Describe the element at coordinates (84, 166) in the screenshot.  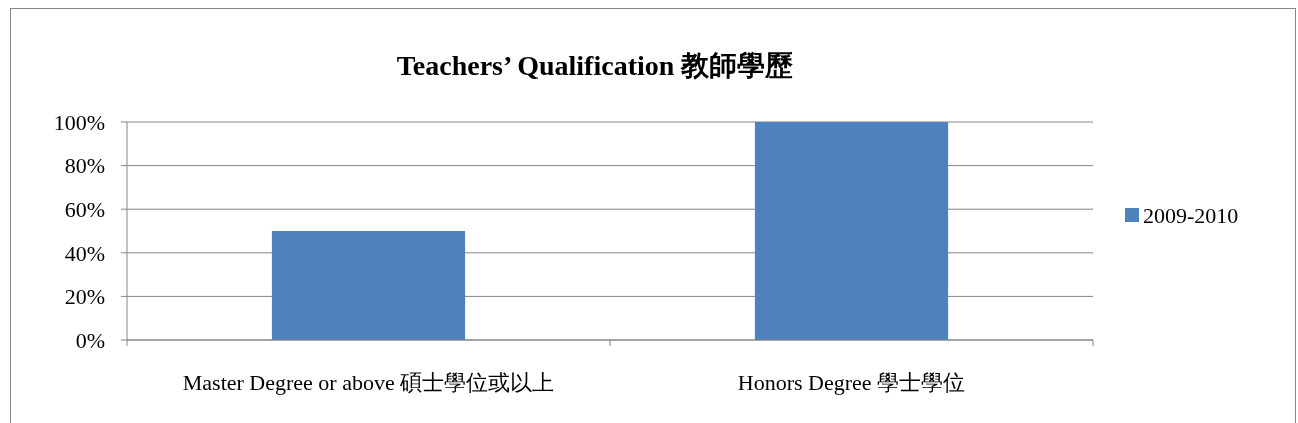
I see `y-tick-label: 80%` at that location.